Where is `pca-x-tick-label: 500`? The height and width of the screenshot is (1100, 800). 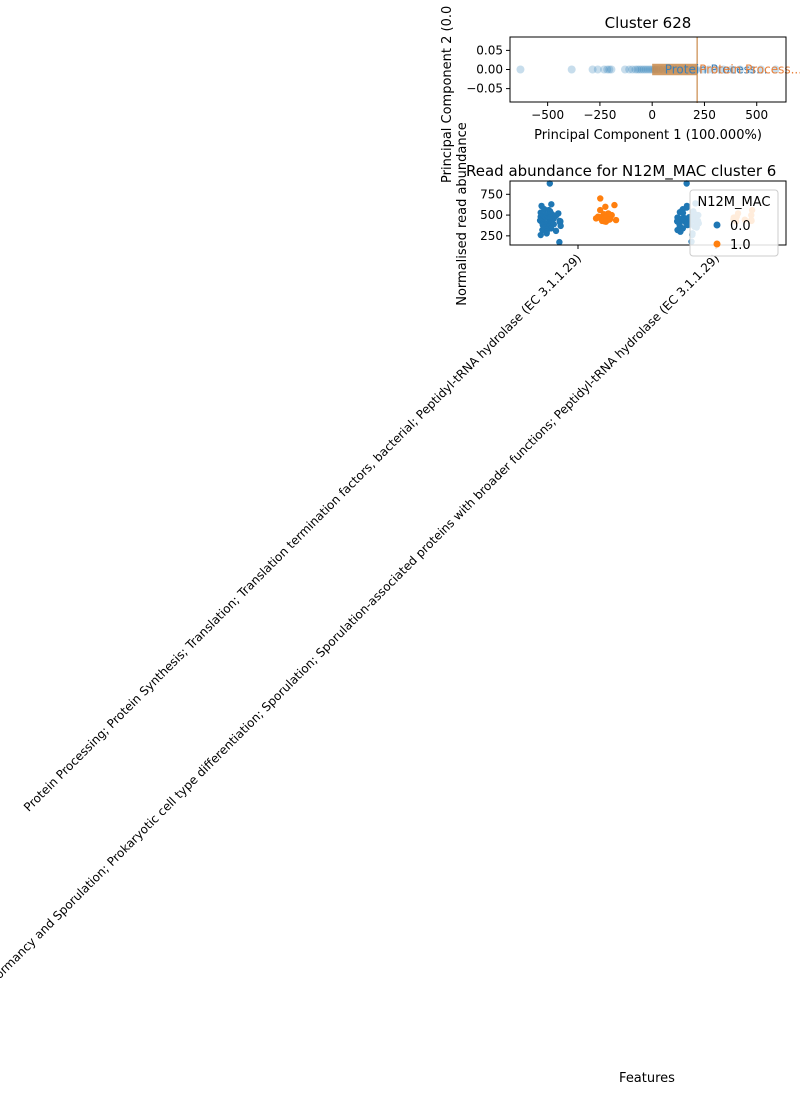 pca-x-tick-label: 500 is located at coordinates (756, 115).